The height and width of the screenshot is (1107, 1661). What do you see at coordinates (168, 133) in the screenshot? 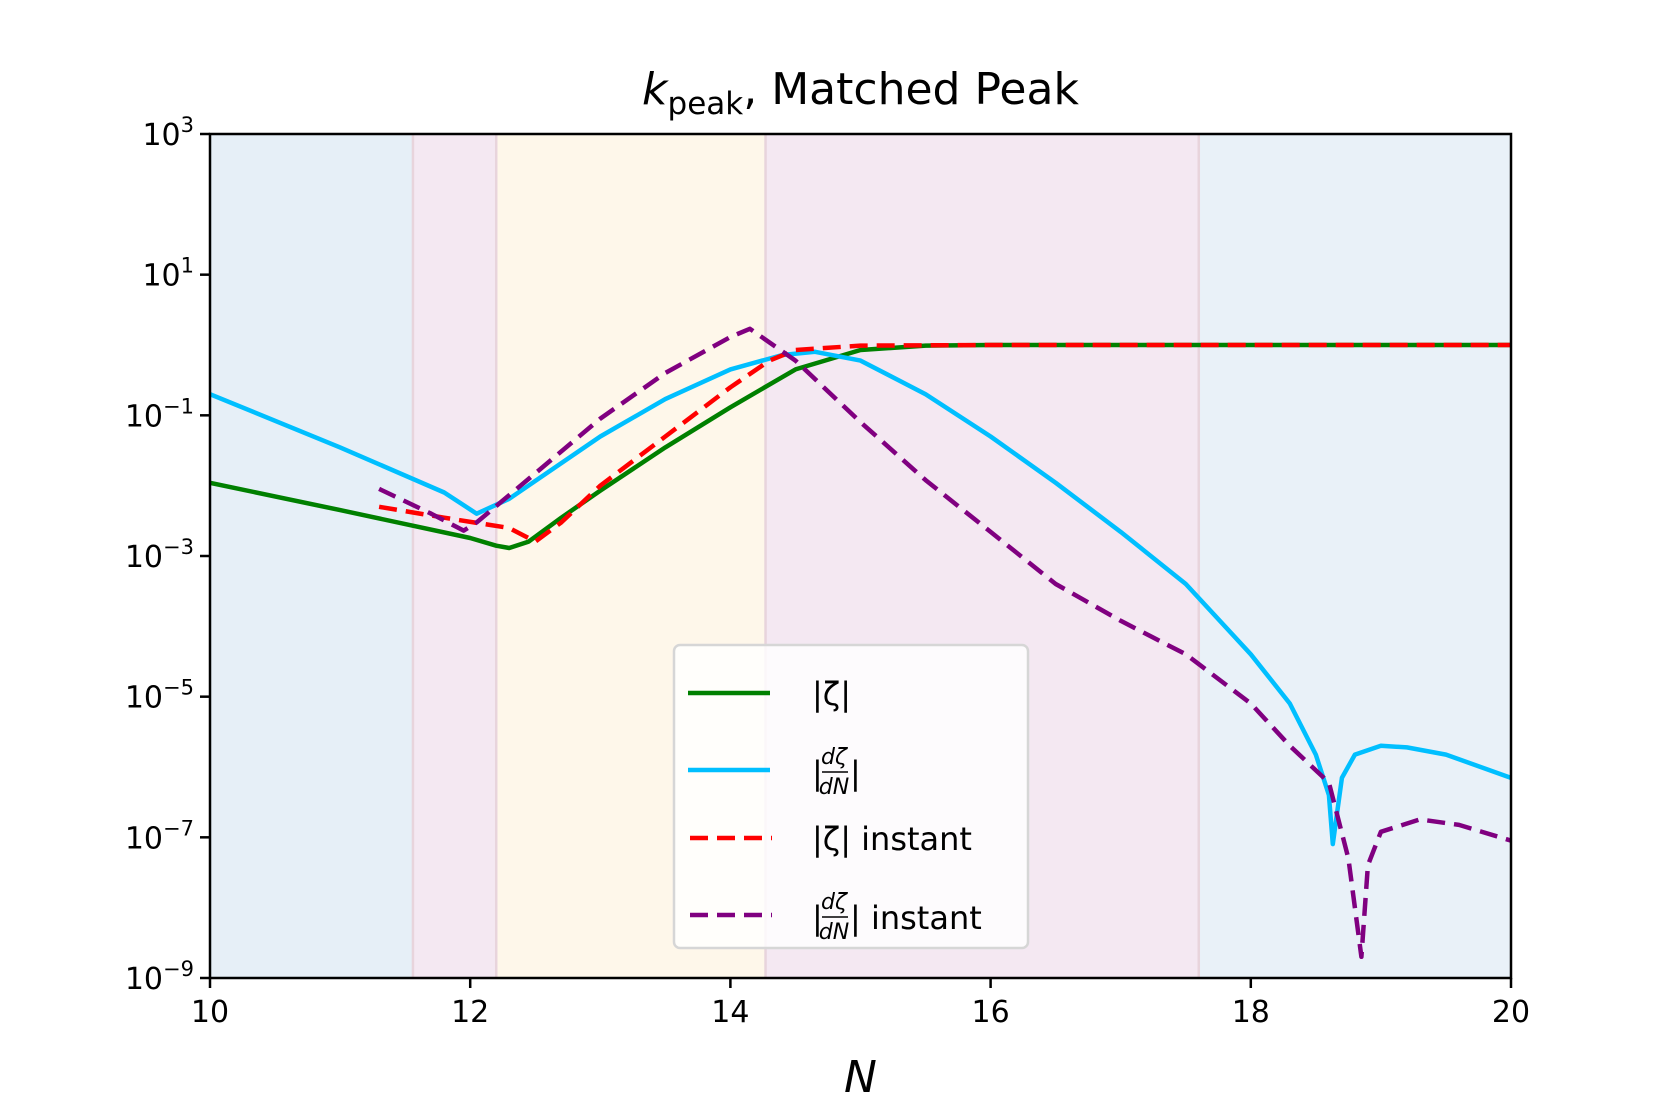
I see `y-tick-label: 10³` at bounding box center [168, 133].